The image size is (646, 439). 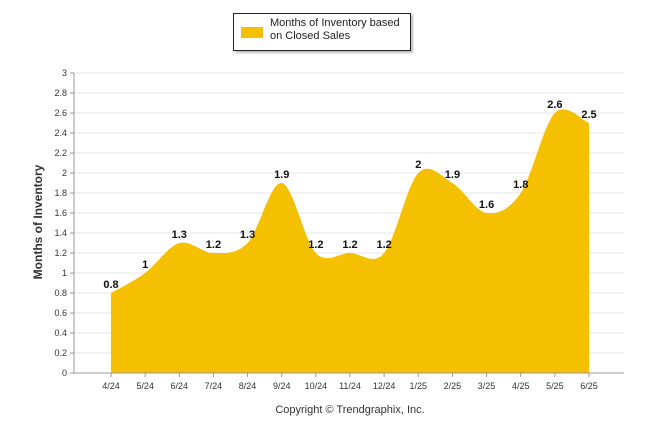 What do you see at coordinates (248, 386) in the screenshot?
I see `x-tick-label: 8/24` at bounding box center [248, 386].